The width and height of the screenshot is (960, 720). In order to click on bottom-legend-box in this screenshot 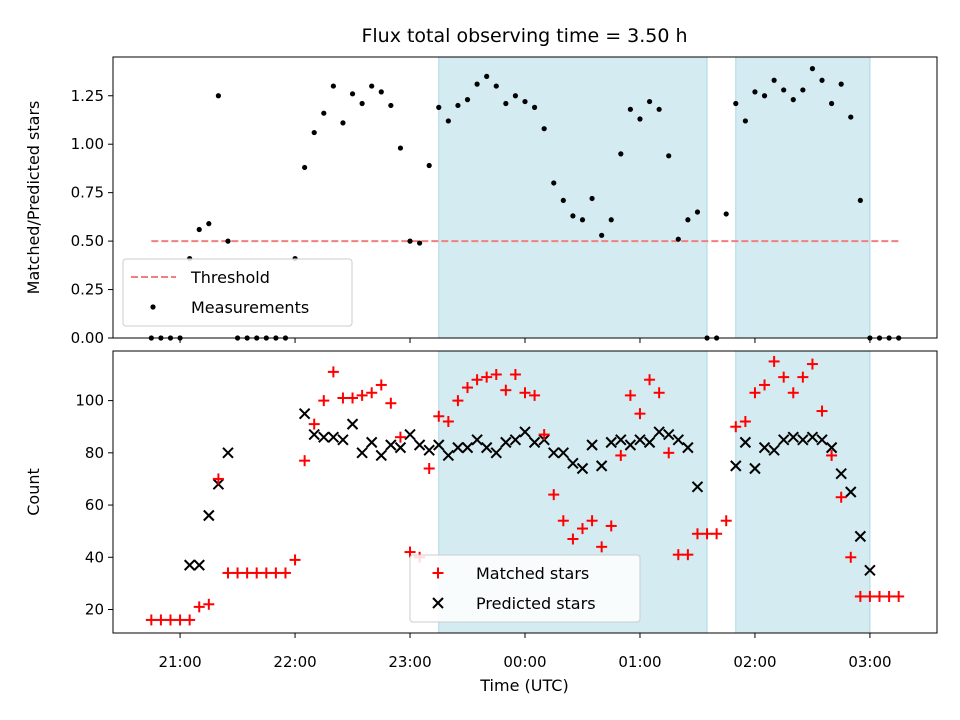, I will do `click(525, 588)`.